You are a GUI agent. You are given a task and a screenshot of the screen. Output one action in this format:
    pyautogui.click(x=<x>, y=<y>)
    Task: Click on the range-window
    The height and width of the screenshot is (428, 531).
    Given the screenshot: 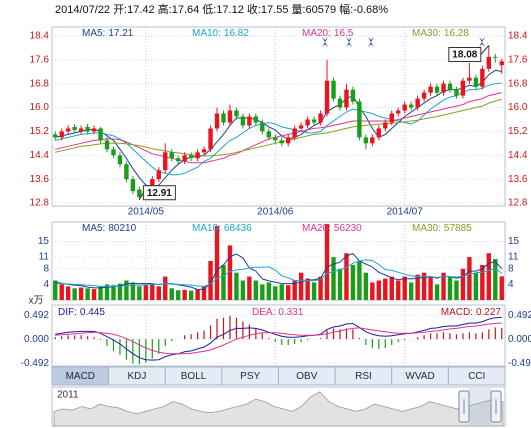 What is the action you would take?
    pyautogui.click(x=480, y=406)
    